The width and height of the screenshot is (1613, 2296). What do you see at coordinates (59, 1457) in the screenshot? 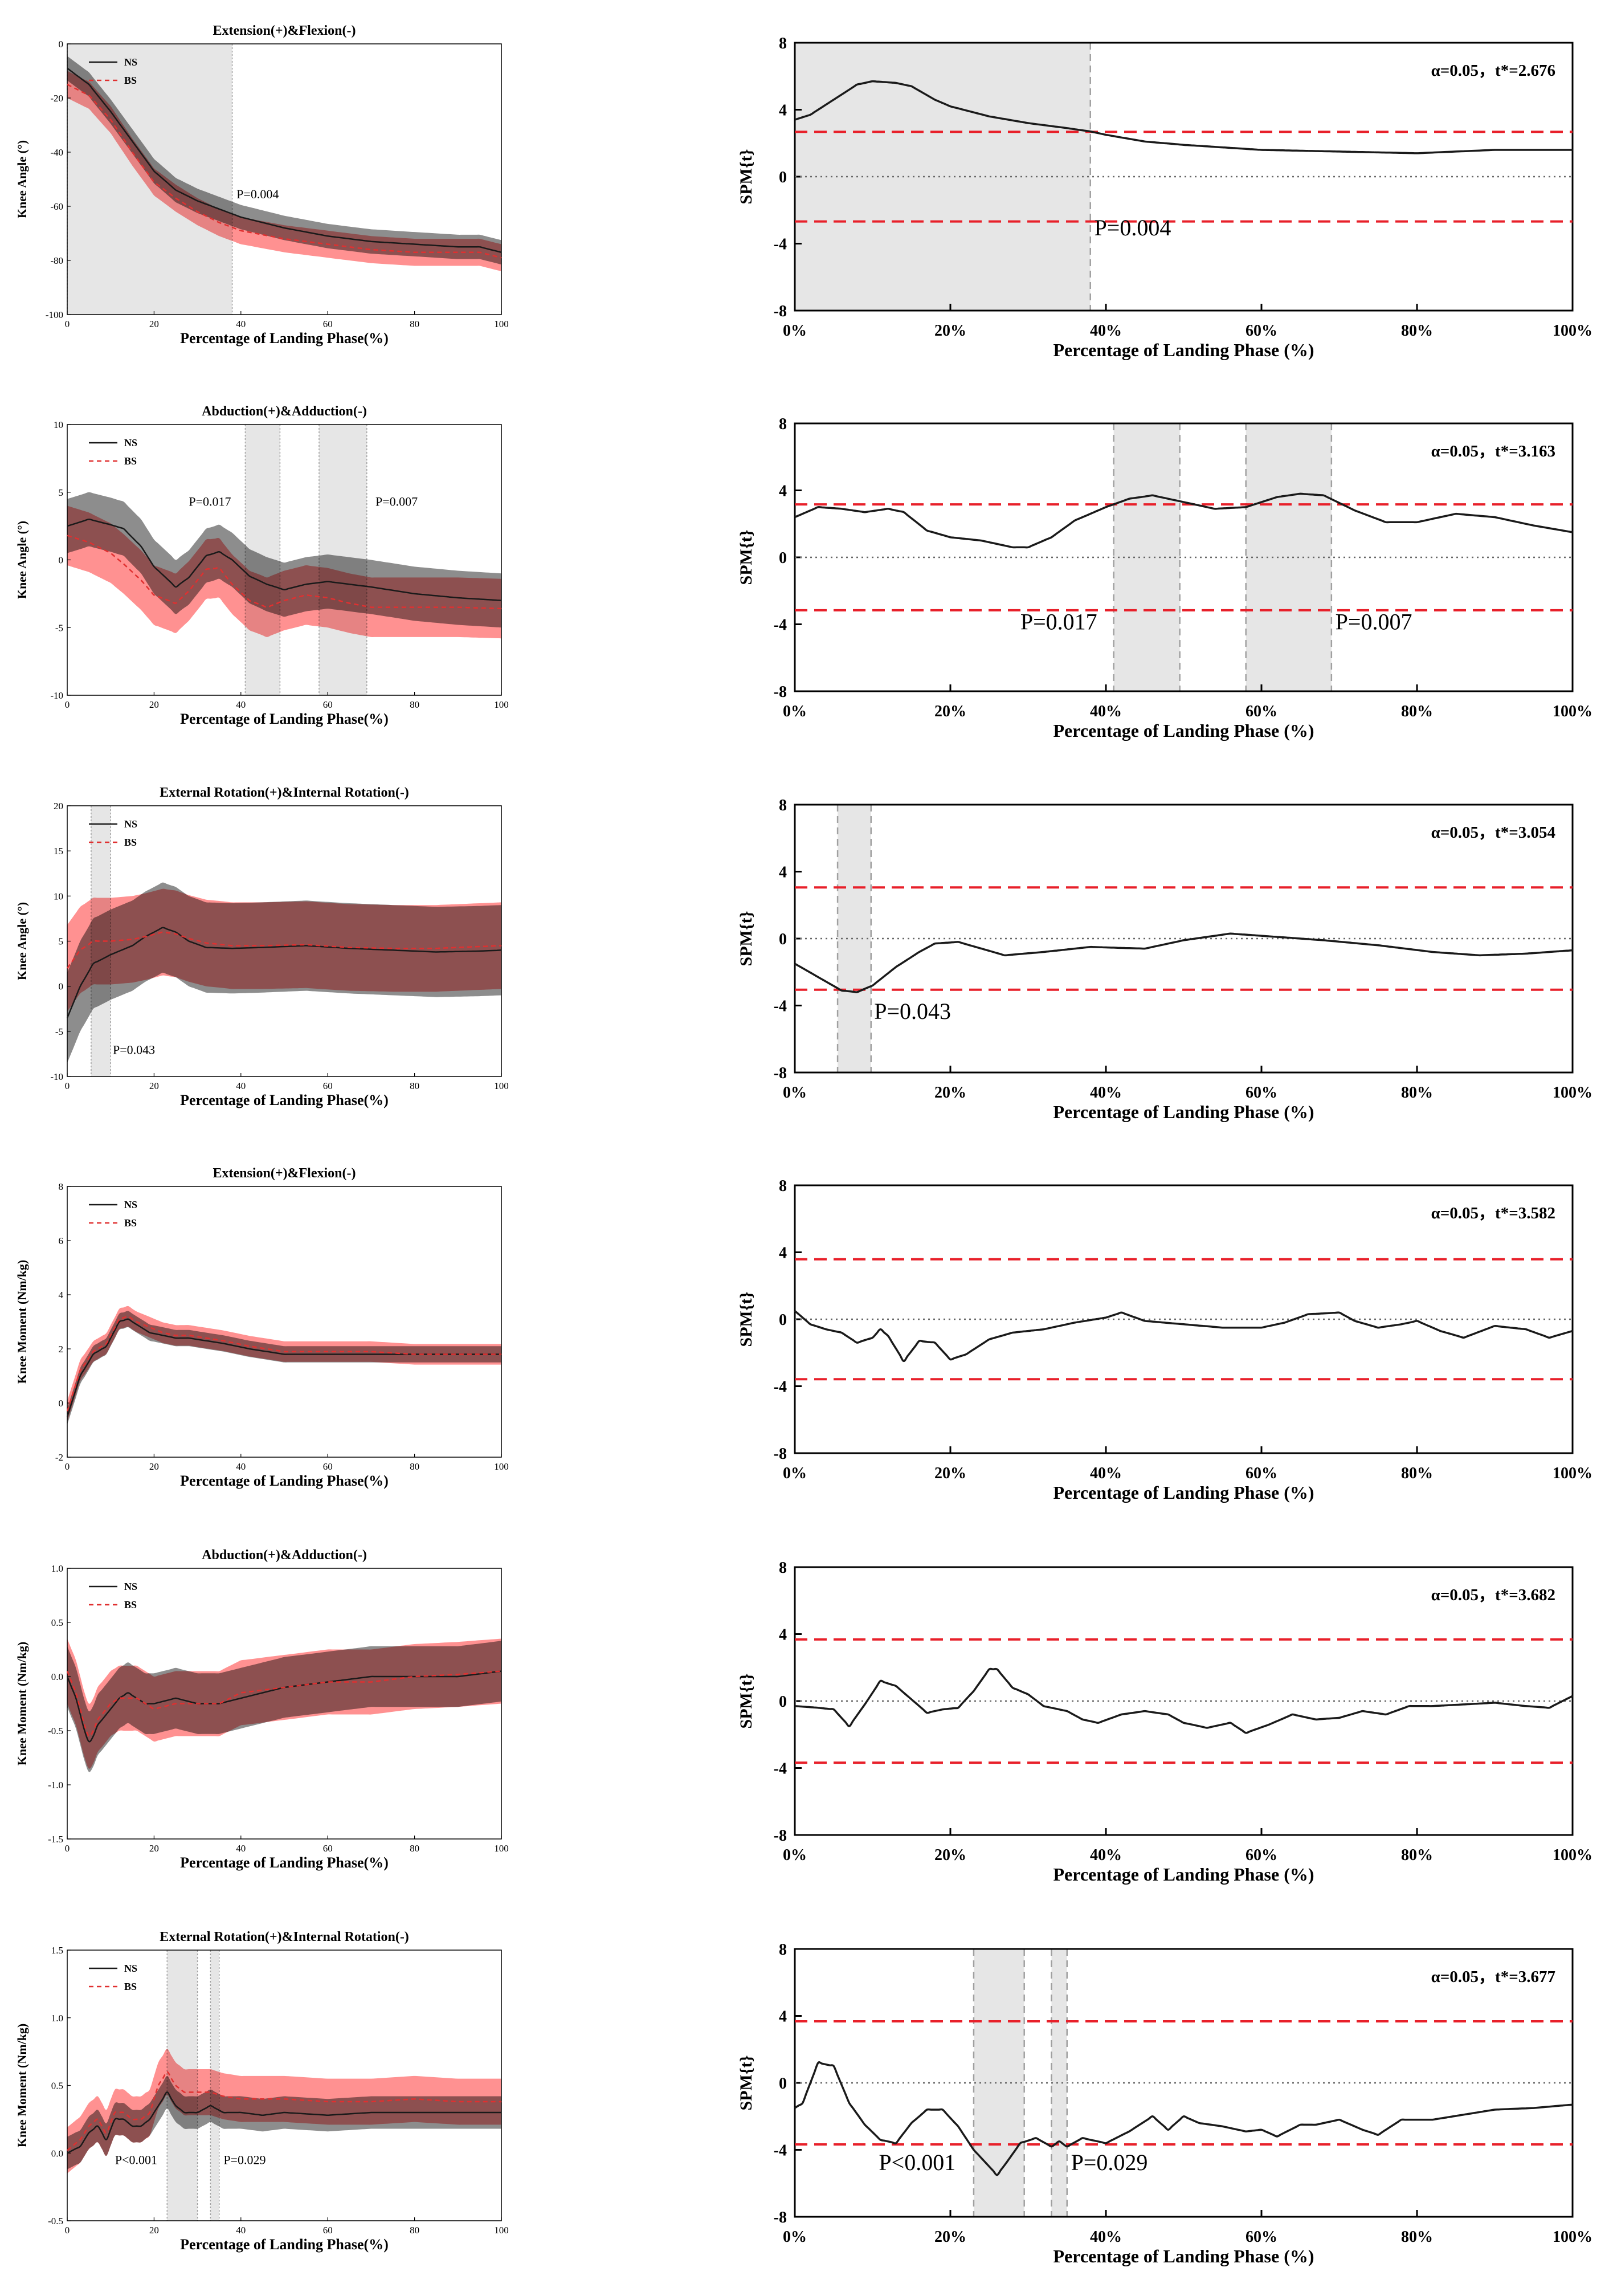
I see `y-tick-label: -2` at bounding box center [59, 1457].